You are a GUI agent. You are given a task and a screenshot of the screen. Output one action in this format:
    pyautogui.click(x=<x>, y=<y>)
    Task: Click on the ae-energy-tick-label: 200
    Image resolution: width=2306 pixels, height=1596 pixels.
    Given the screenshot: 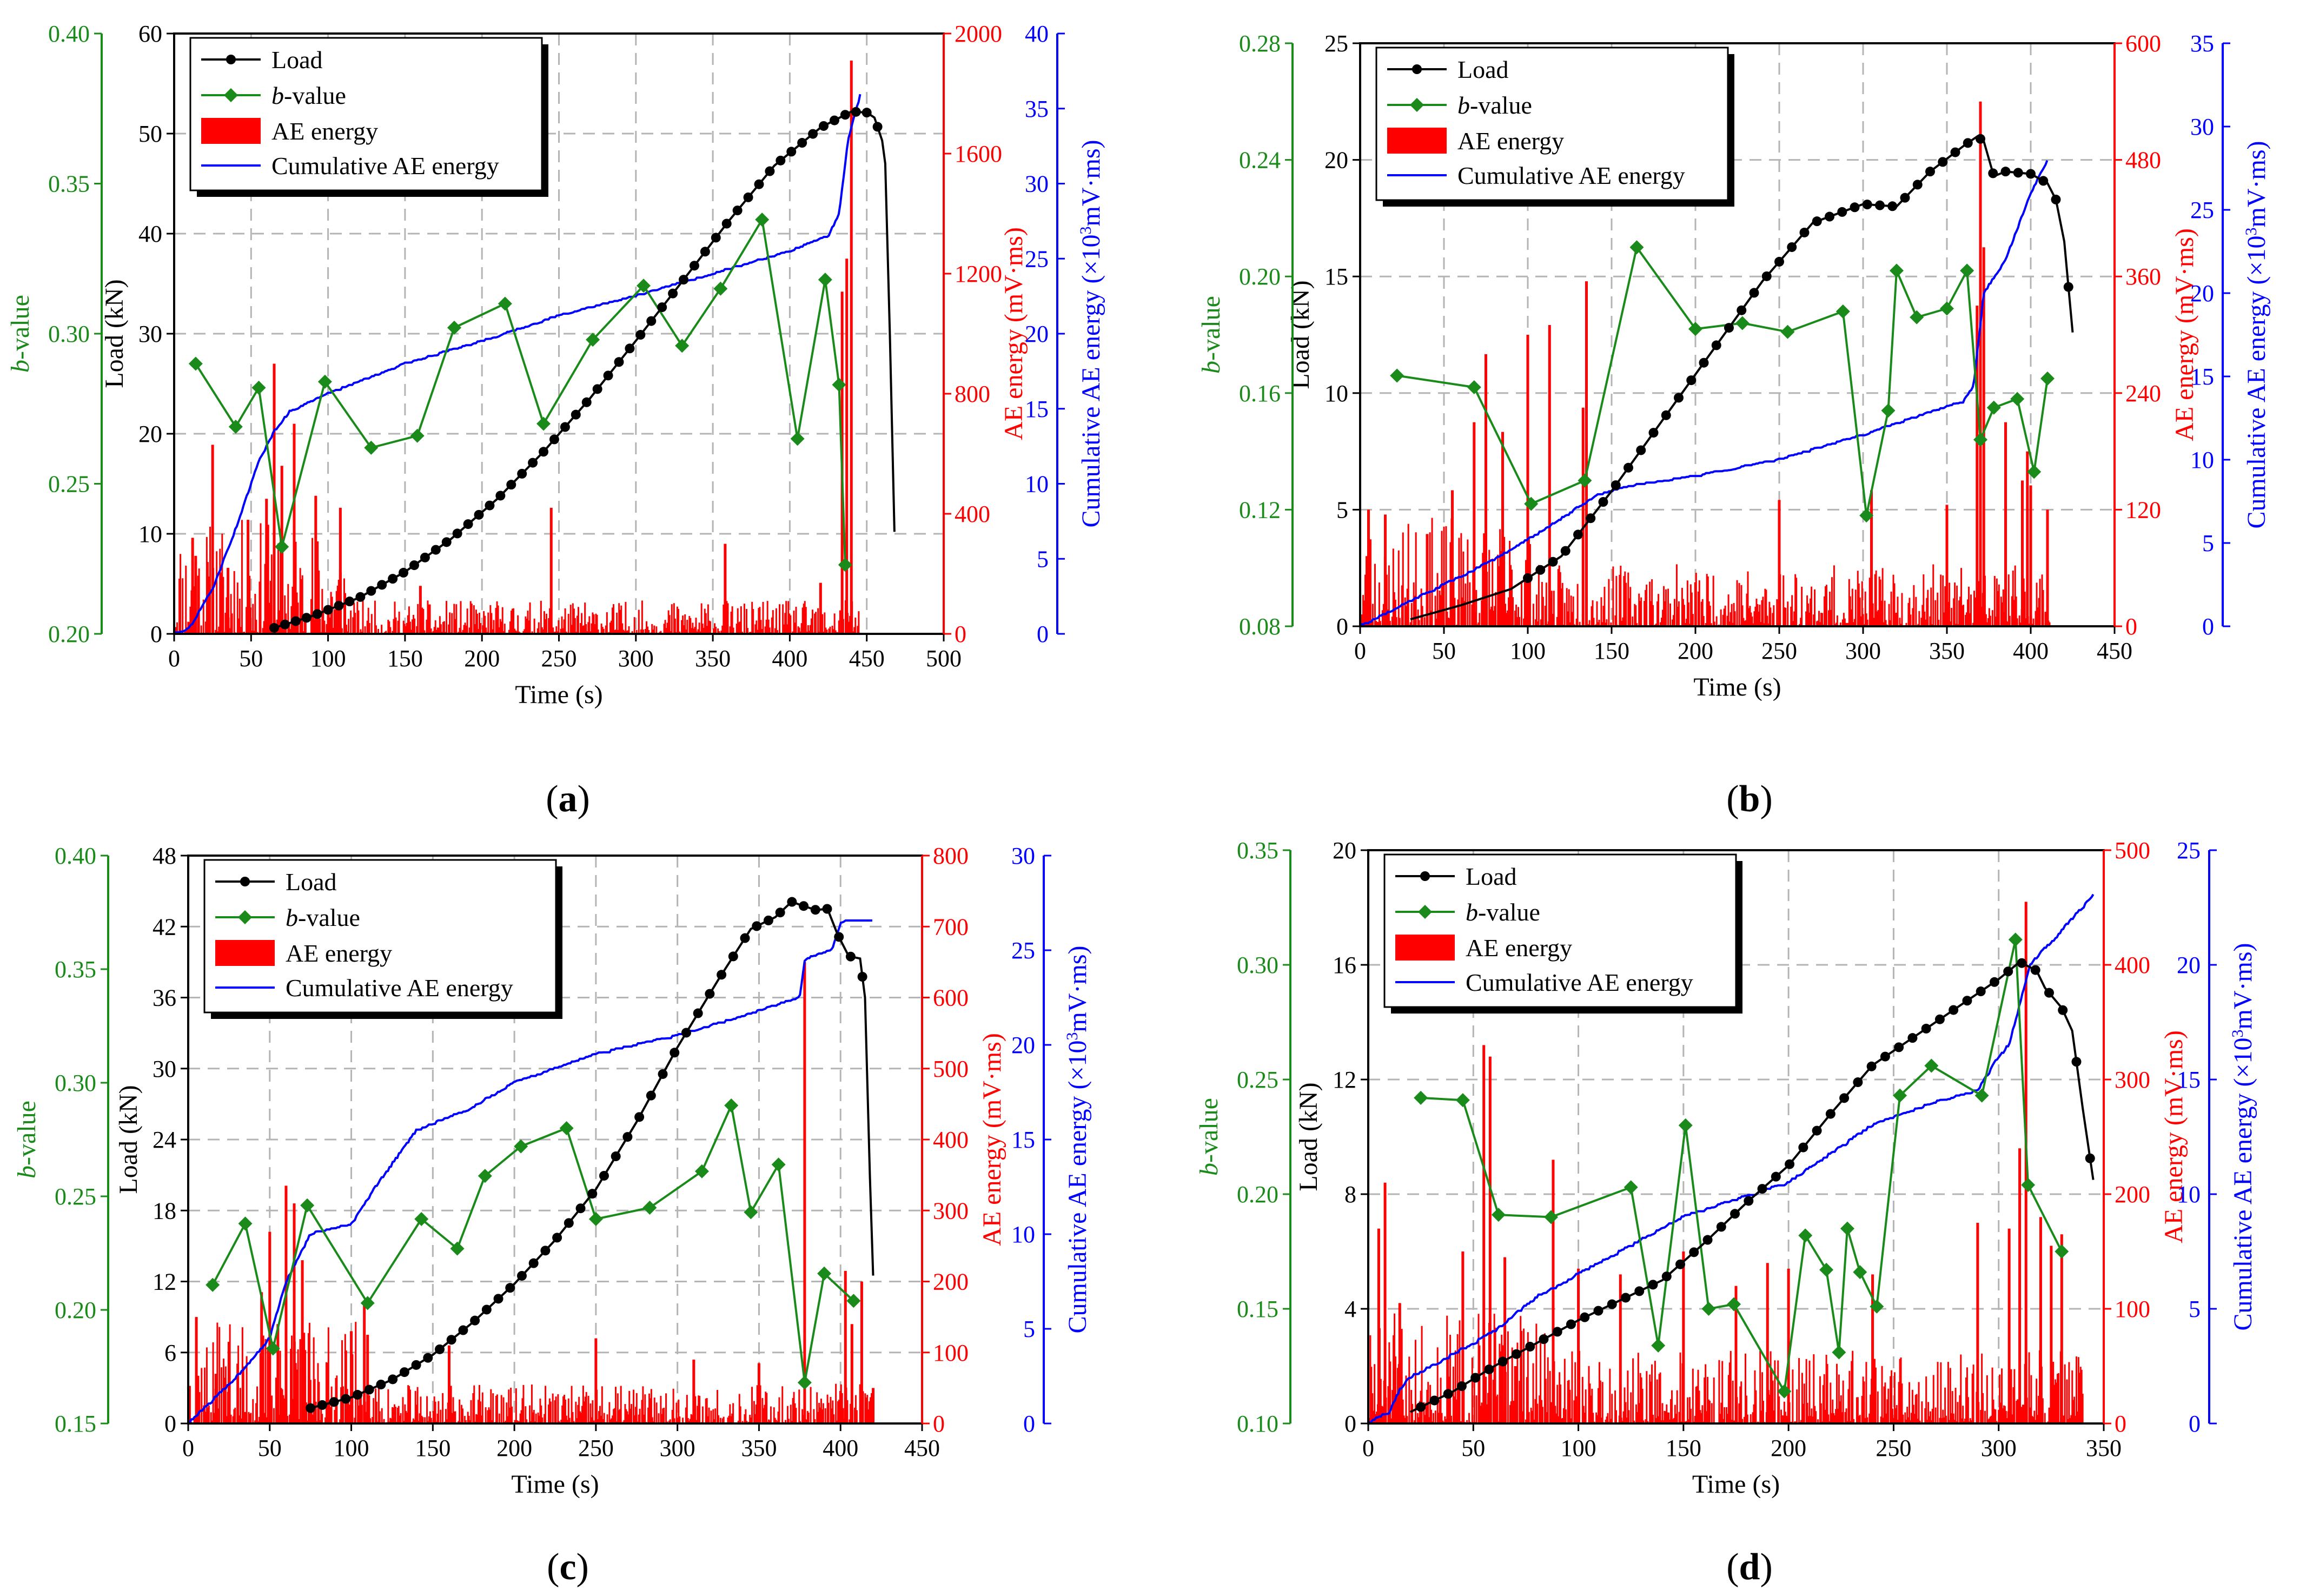 What is the action you would take?
    pyautogui.click(x=951, y=1282)
    